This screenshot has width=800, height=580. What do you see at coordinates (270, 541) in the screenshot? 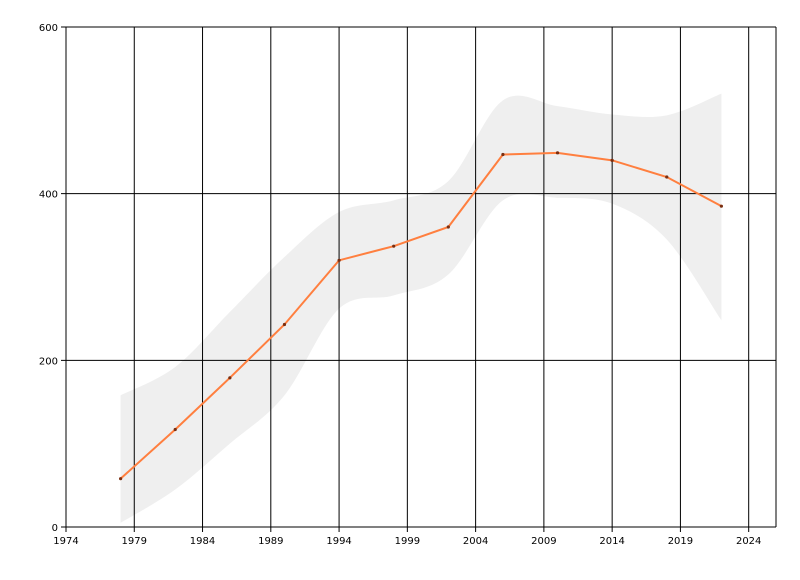
I see `x-tick-label: 1989` at bounding box center [270, 541].